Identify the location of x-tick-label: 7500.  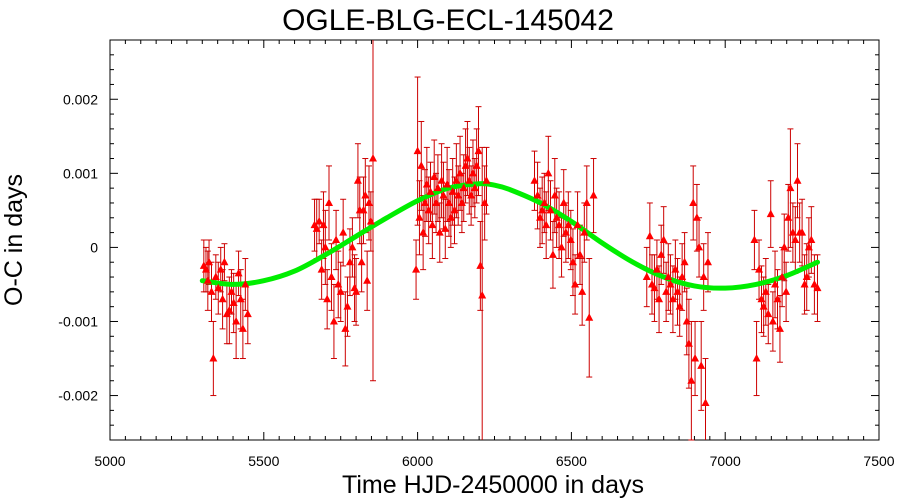
(878, 461).